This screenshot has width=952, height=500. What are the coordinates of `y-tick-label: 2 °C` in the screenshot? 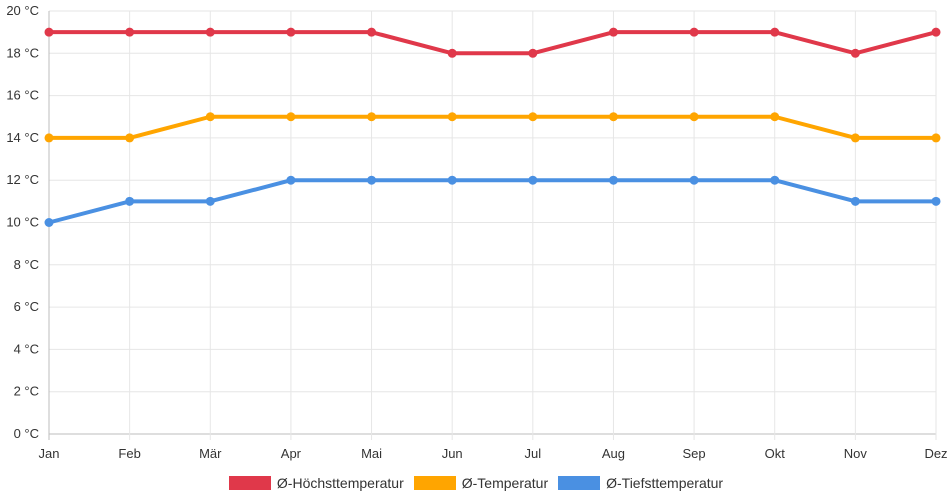 It's located at (26, 391).